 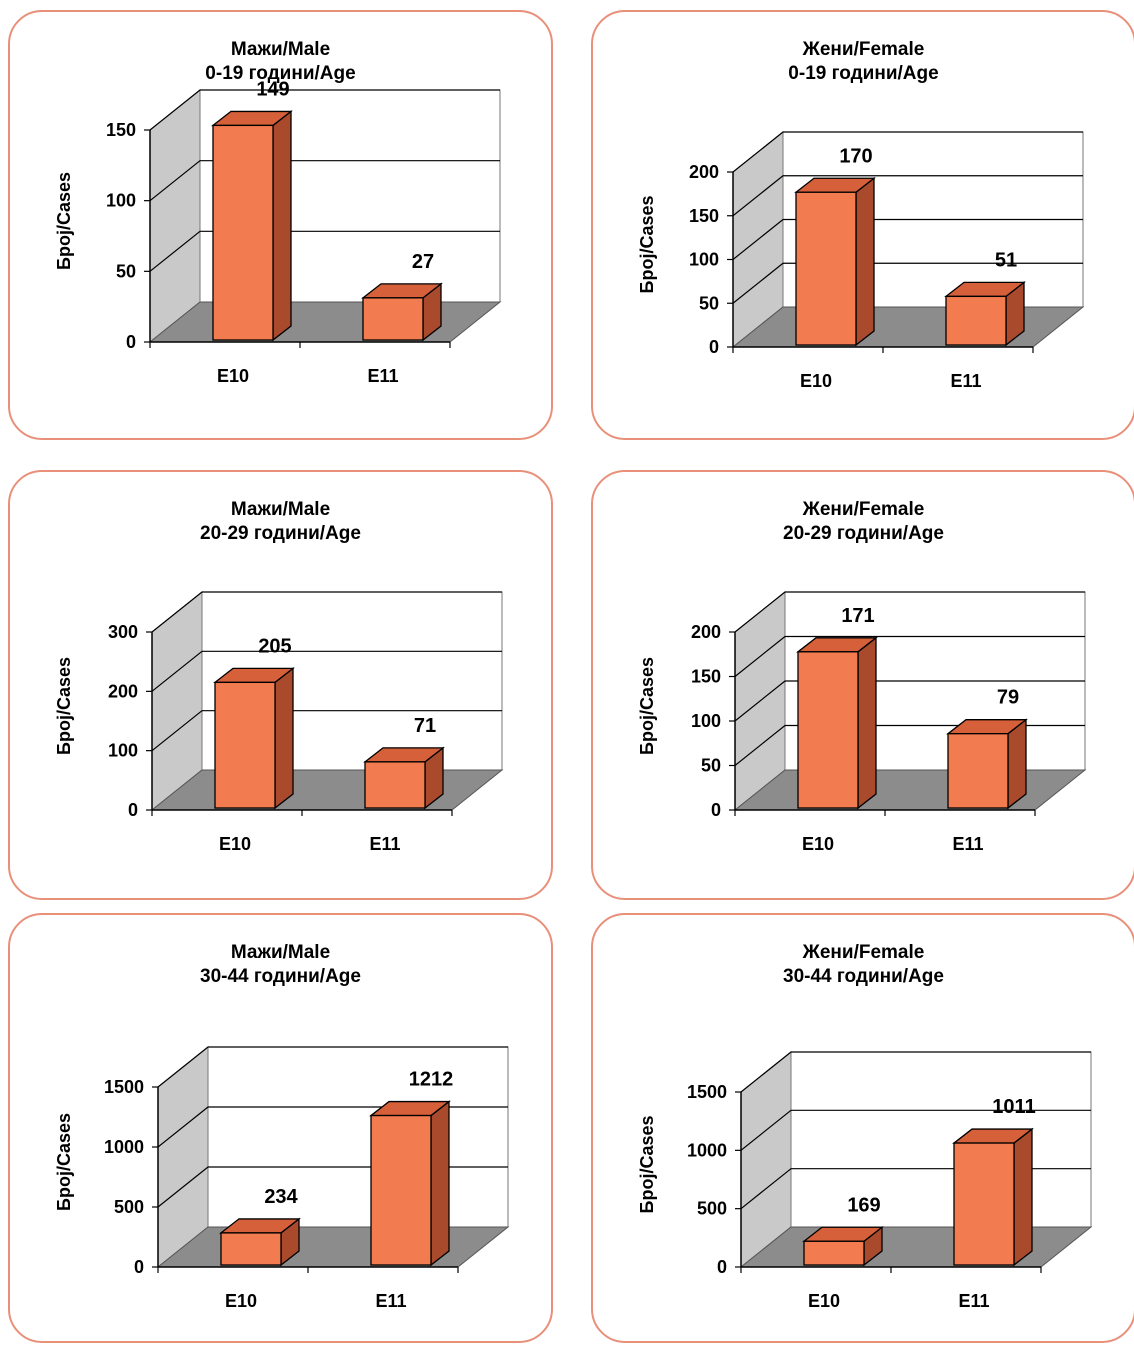 I want to click on data-label: 169, so click(x=863, y=1205).